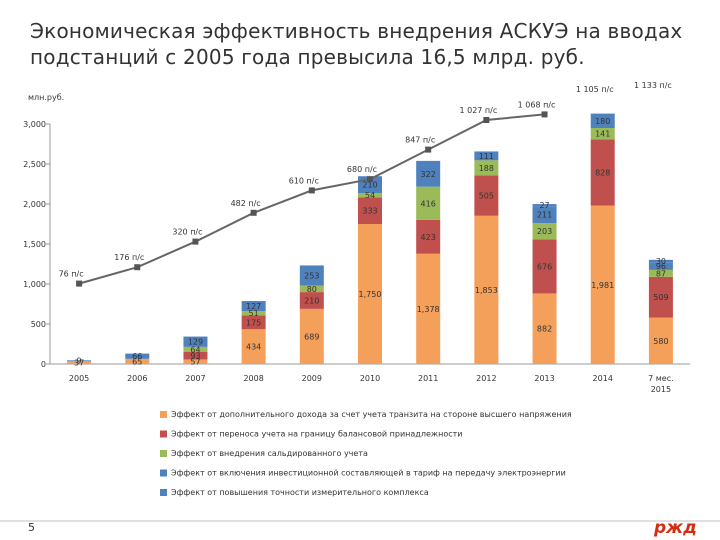 The image size is (720, 540). I want to click on data-label: 87, so click(661, 273).